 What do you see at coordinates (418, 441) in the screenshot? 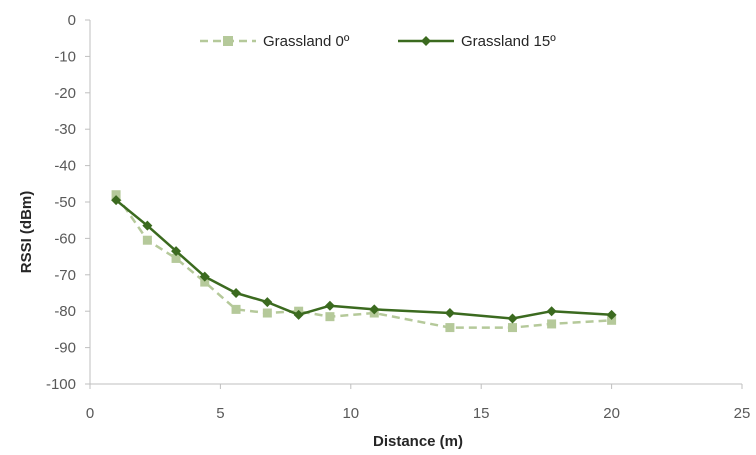
I see `x-axis-title: Distance (m)` at bounding box center [418, 441].